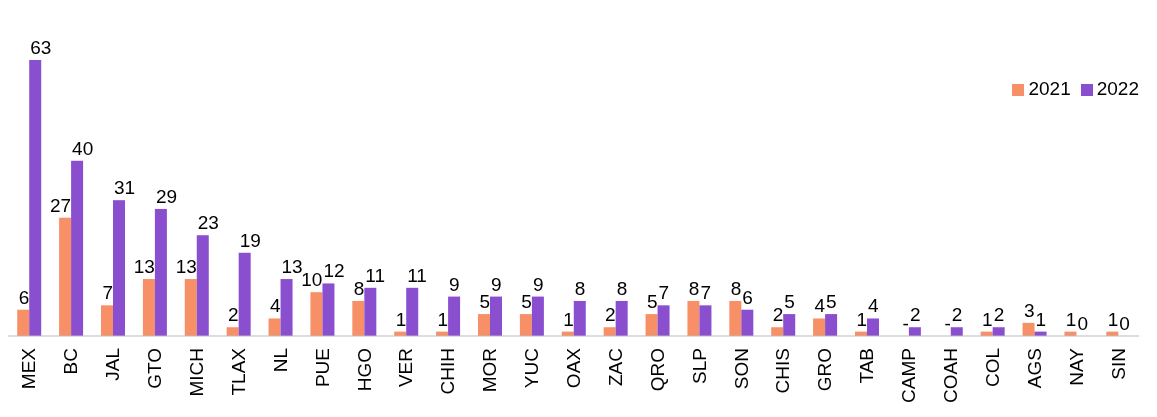  What do you see at coordinates (166, 196) in the screenshot?
I see `data-label: 29` at bounding box center [166, 196].